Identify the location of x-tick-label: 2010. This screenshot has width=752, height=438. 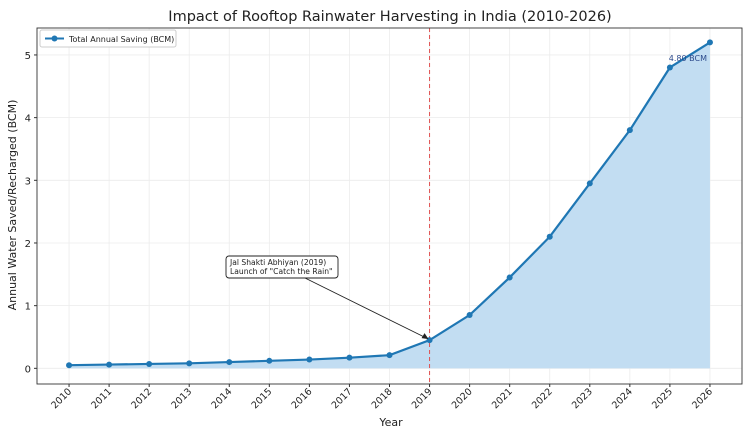
(61, 398).